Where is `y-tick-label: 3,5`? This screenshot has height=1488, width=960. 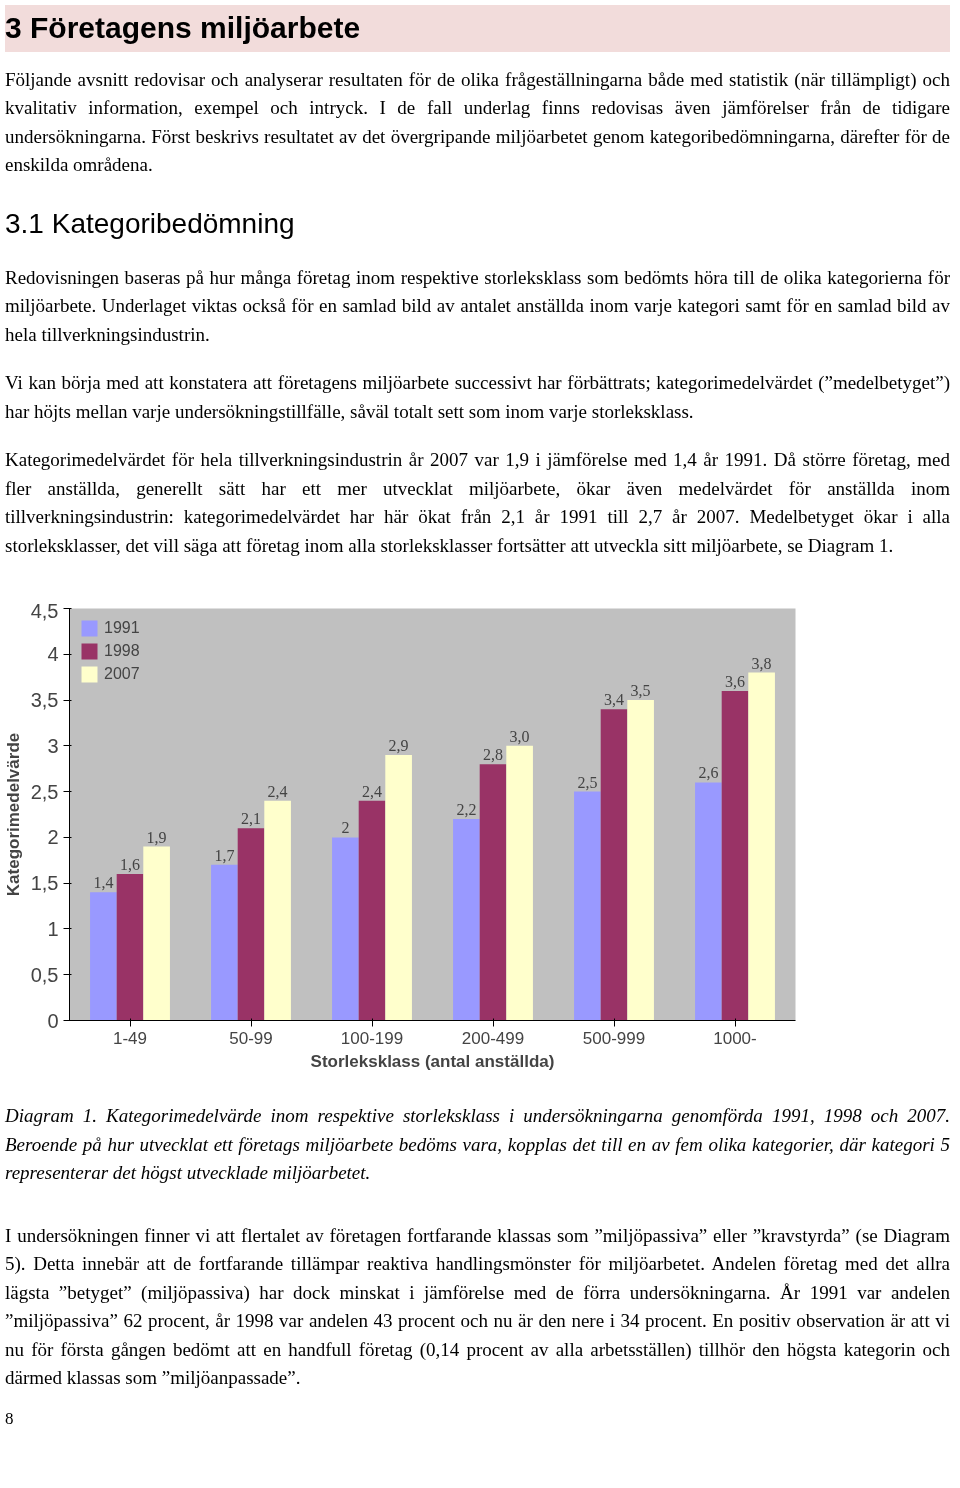 y-tick-label: 3,5 is located at coordinates (44, 700).